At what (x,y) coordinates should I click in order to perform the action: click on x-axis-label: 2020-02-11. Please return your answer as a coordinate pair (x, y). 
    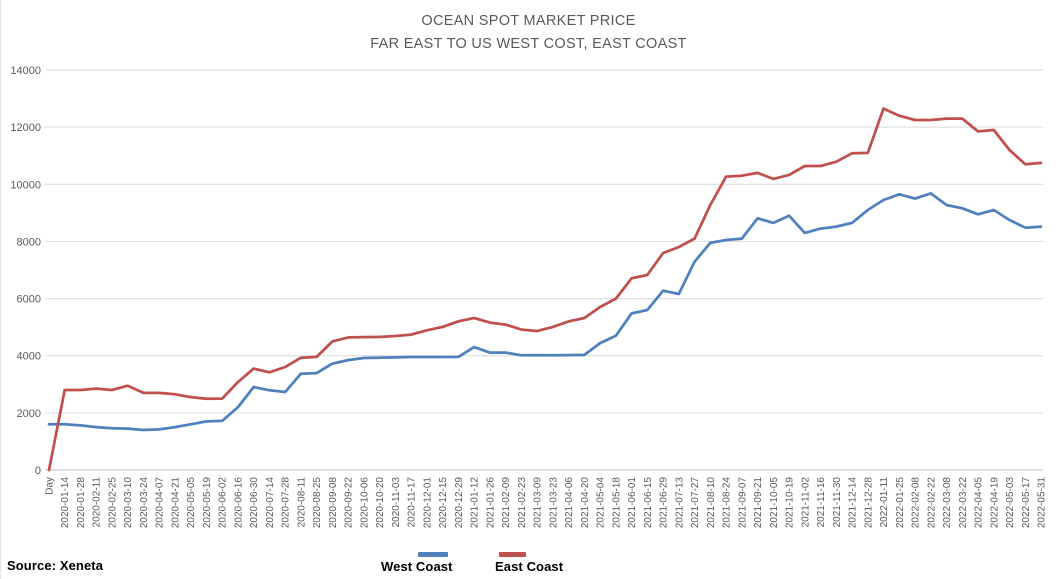
    Looking at the image, I should click on (97, 502).